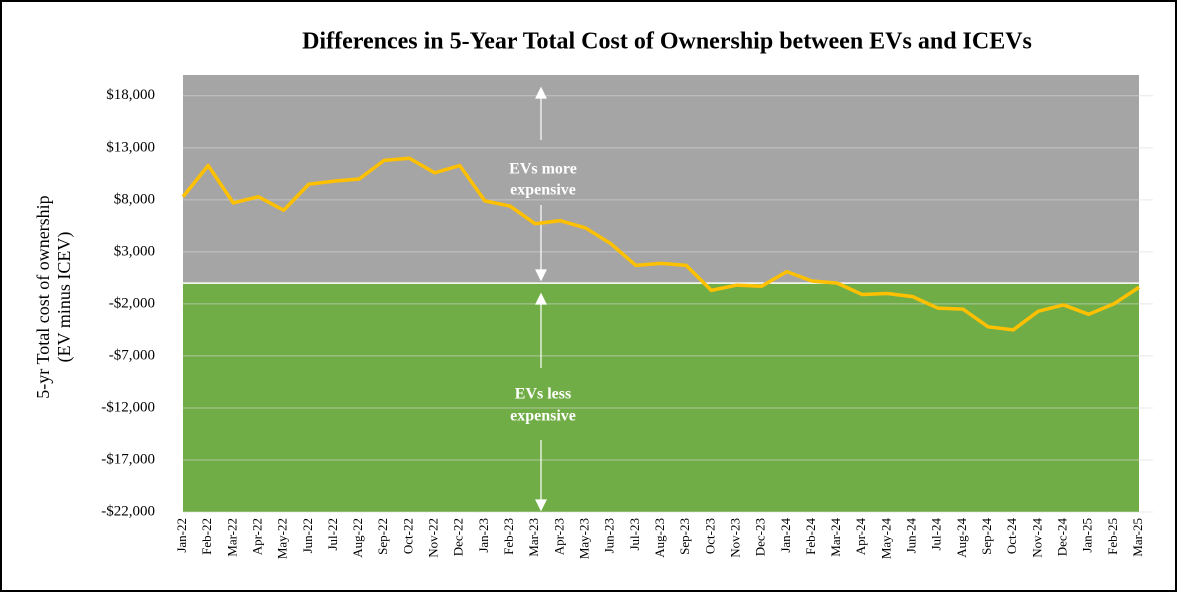 Image resolution: width=1177 pixels, height=592 pixels. I want to click on x-tick-label: Aug-24, so click(961, 538).